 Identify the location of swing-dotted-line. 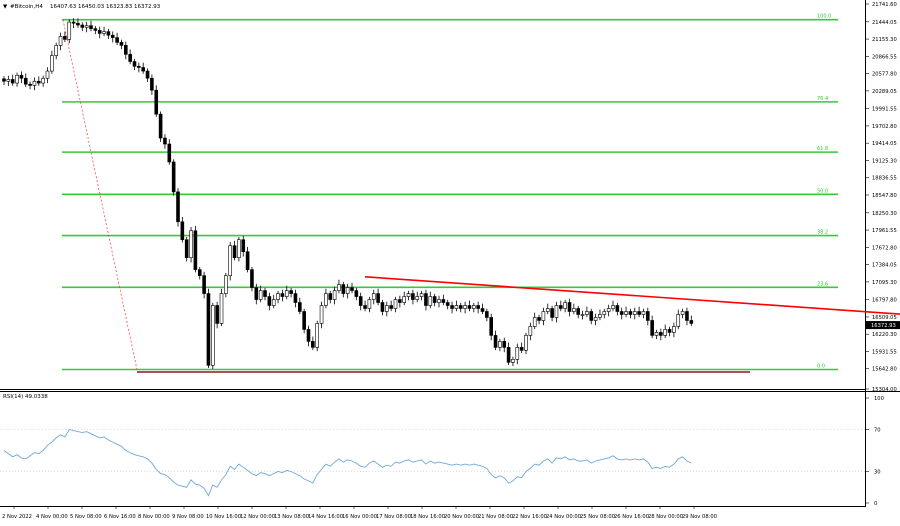
(100, 194).